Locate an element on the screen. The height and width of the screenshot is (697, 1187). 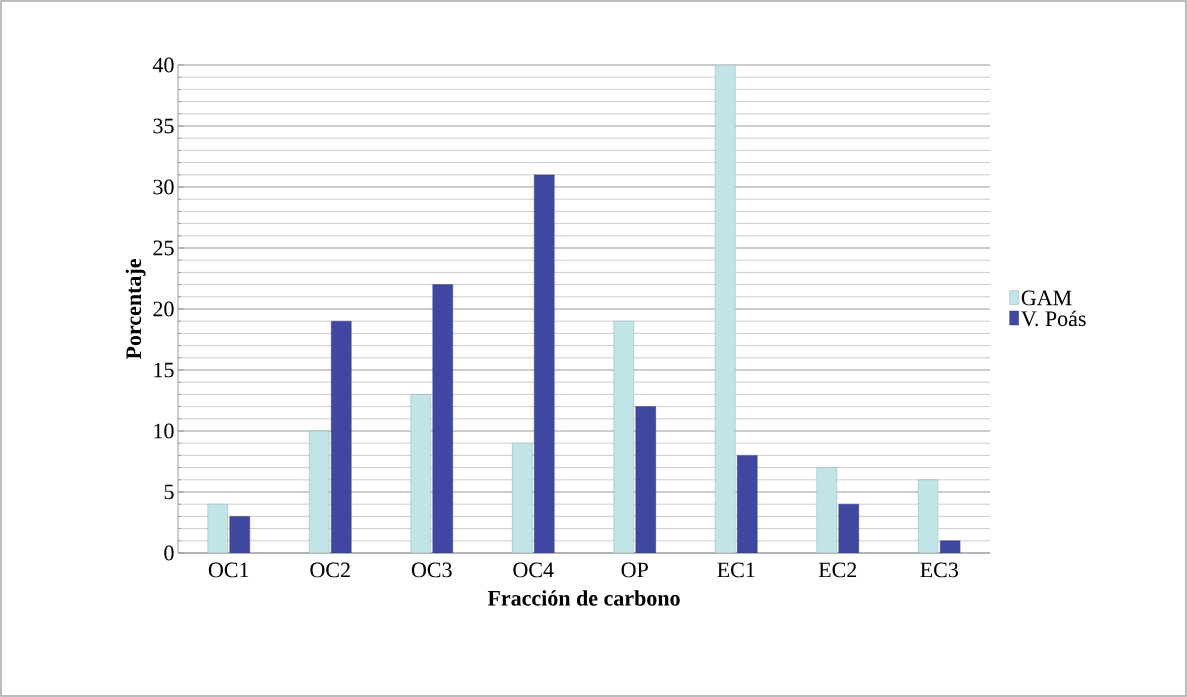
x-axis-title: Fracción de carbono is located at coordinates (583, 598).